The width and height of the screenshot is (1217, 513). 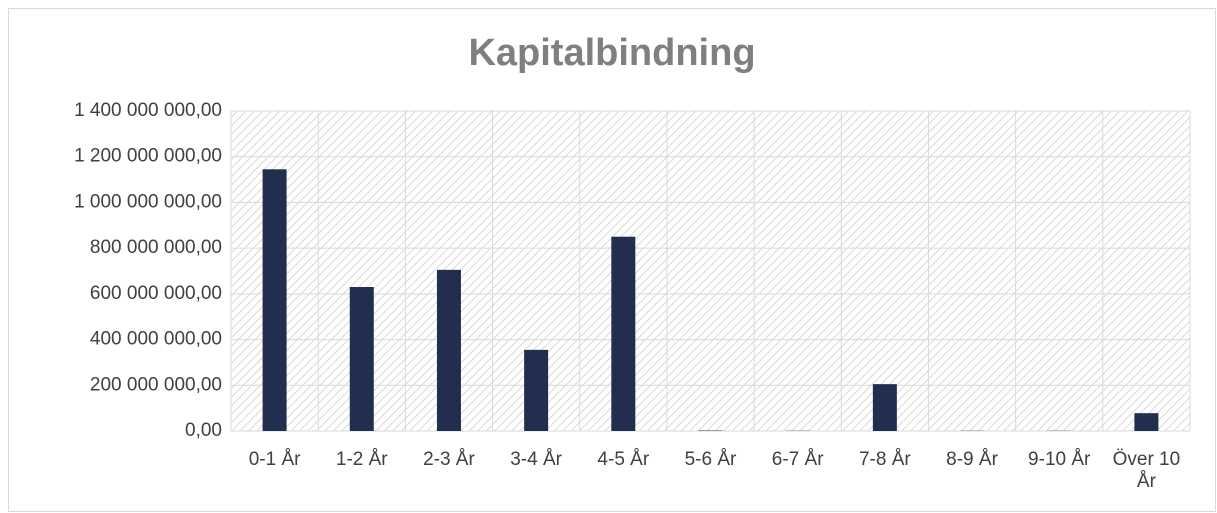 I want to click on y-tick-label: 1 200 000 000,00, so click(x=148, y=156).